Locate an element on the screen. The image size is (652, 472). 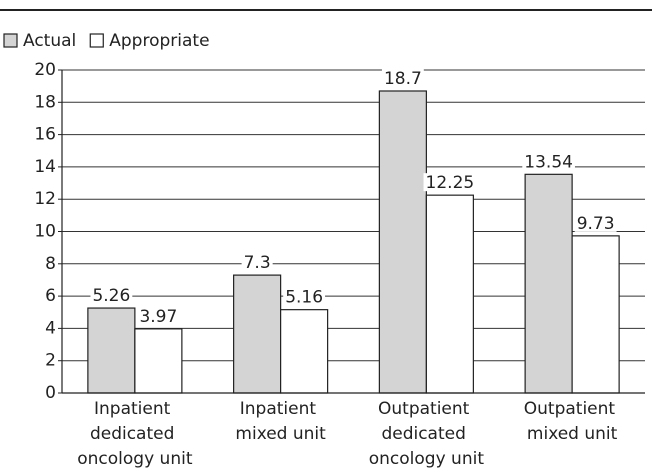
y-tick-label: 2 is located at coordinates (50, 361).